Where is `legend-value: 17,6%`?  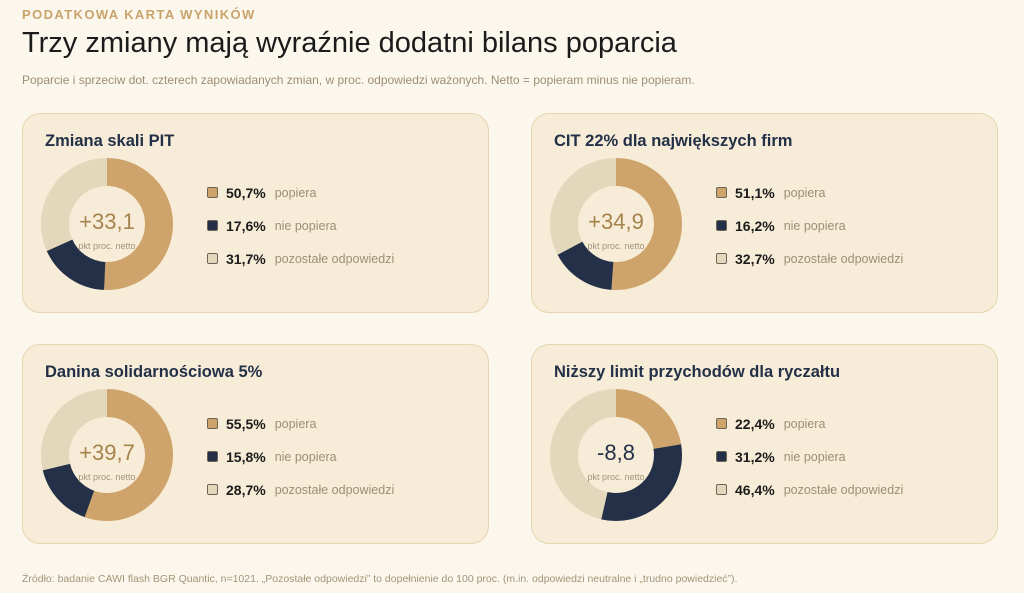 legend-value: 17,6% is located at coordinates (246, 225).